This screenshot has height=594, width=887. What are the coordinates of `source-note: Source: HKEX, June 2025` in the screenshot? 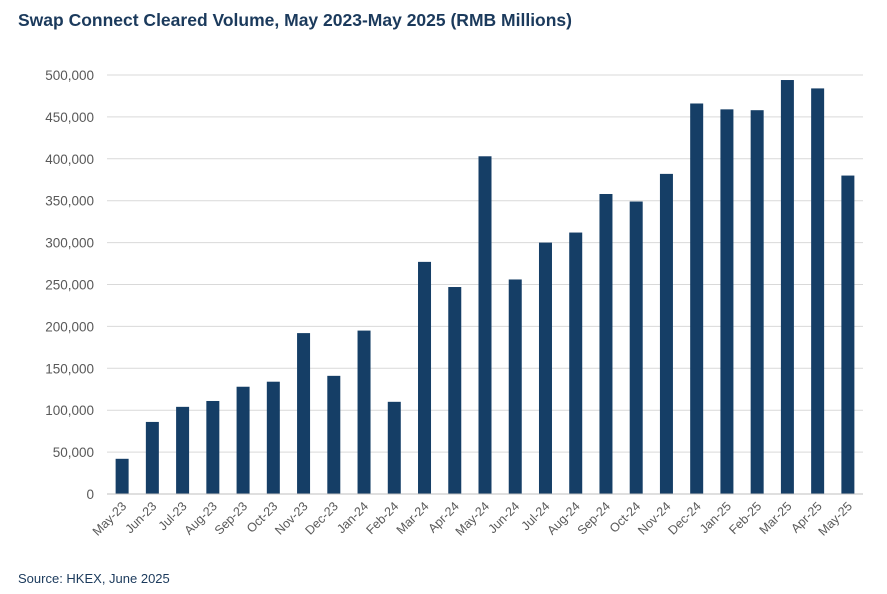 It's located at (94, 578).